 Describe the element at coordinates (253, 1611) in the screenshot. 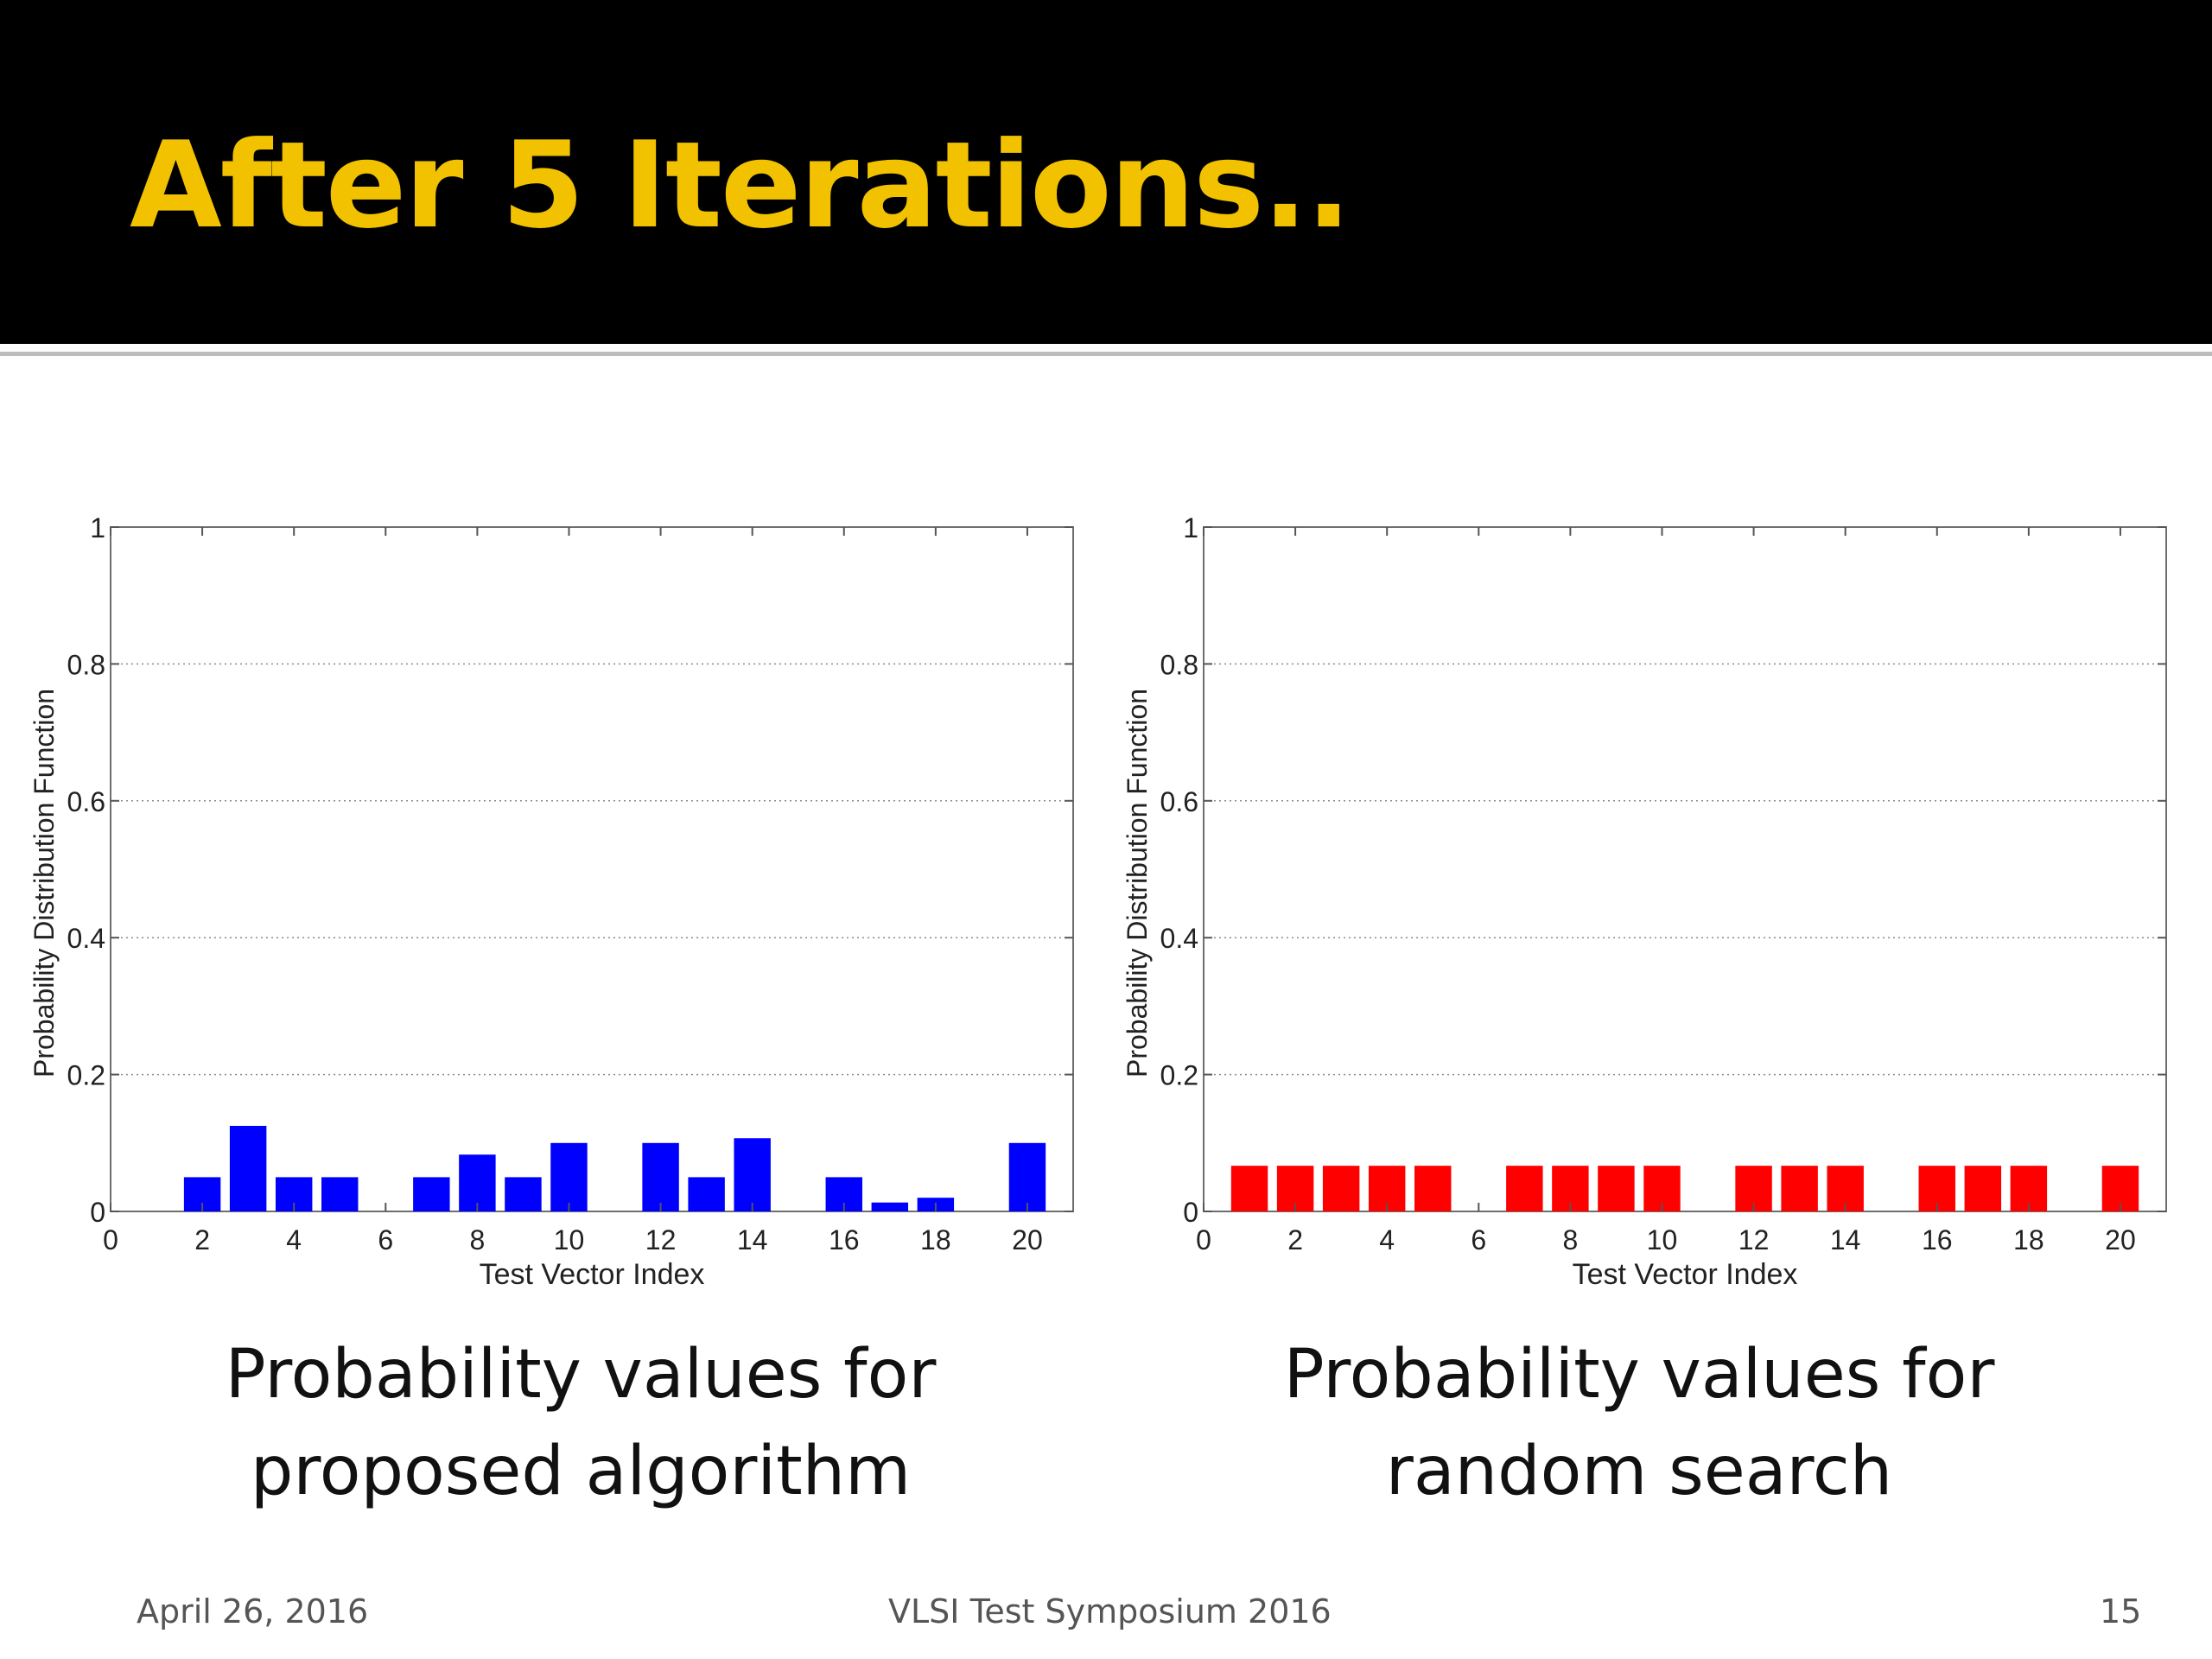

I see `footer-date: April 26, 2016` at that location.